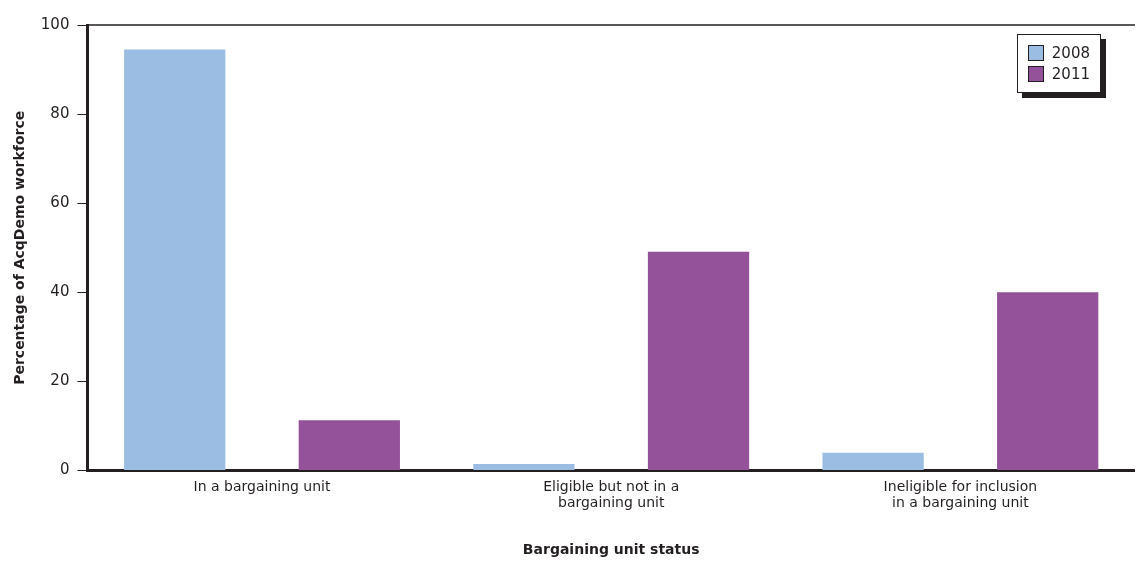  I want to click on x-tick-label: In a bargaining unit, so click(262, 485).